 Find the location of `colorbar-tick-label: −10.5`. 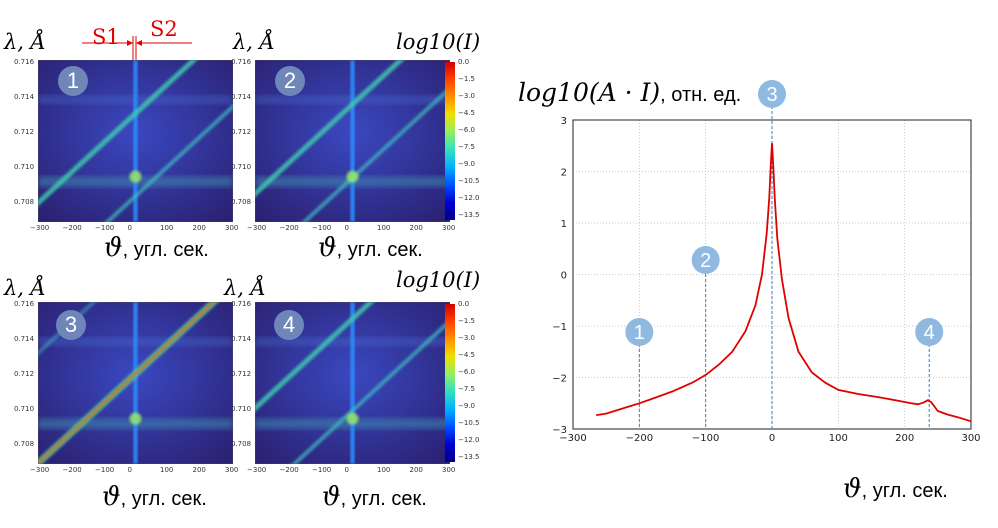

colorbar-tick-label: −10.5 is located at coordinates (469, 423).